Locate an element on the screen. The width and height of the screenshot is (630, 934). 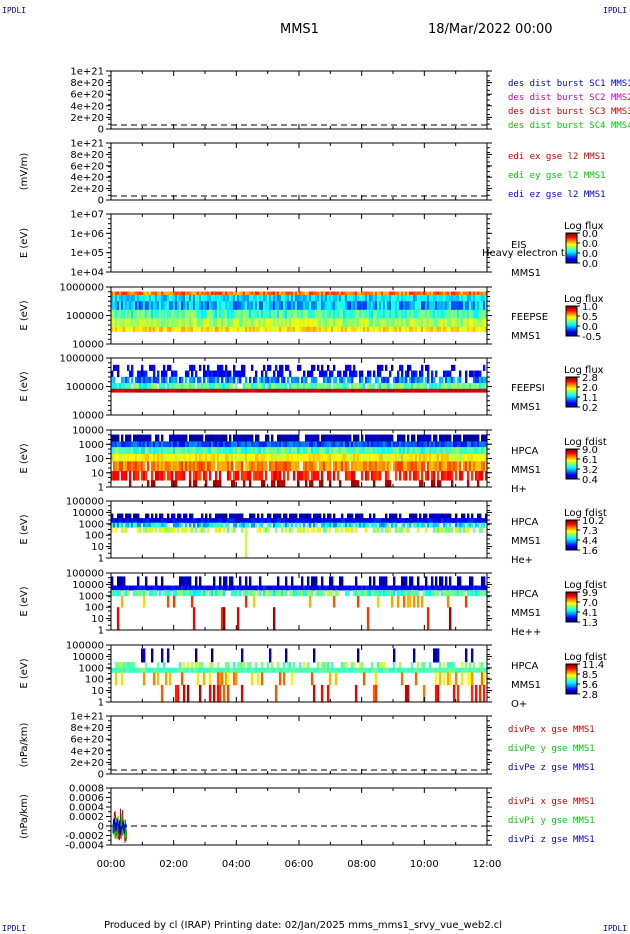
ytick-label: 0.0004 is located at coordinates (86, 808).